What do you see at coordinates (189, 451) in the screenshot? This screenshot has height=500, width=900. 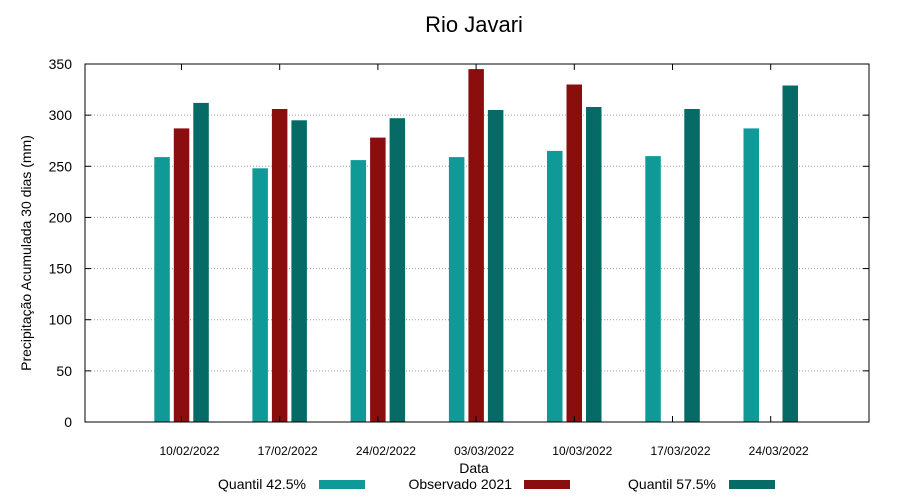 I see `x-tick-label: 10/02/2022` at bounding box center [189, 451].